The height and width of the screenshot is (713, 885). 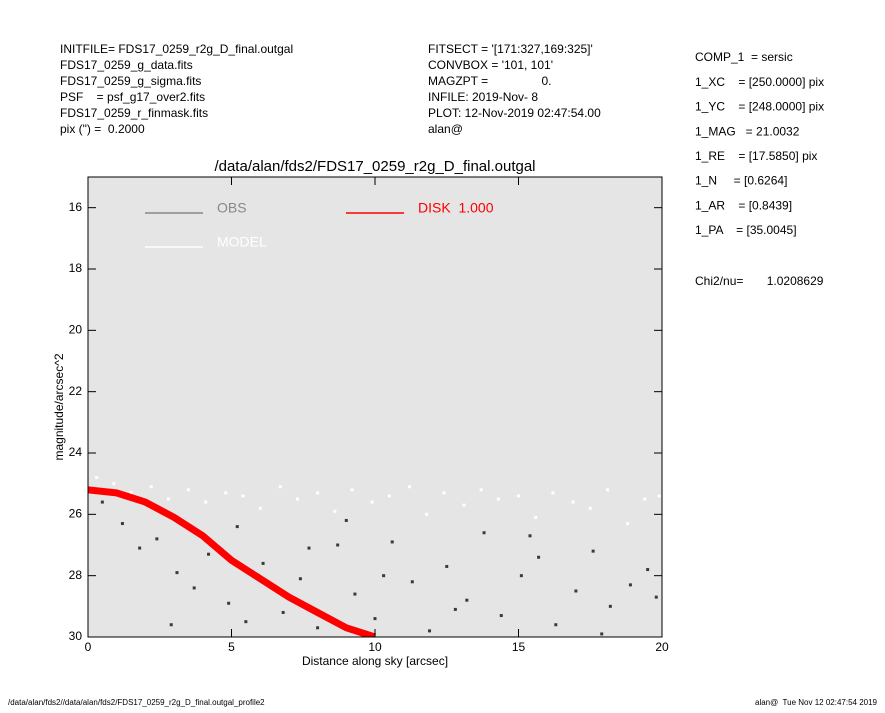 What do you see at coordinates (375, 661) in the screenshot?
I see `x-axis-label: Distance along sky [arcsec]` at bounding box center [375, 661].